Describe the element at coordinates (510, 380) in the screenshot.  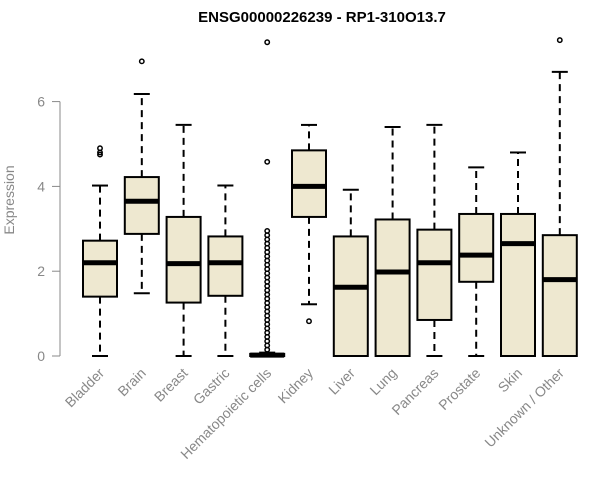
I see `x-tick-label: Skin` at that location.